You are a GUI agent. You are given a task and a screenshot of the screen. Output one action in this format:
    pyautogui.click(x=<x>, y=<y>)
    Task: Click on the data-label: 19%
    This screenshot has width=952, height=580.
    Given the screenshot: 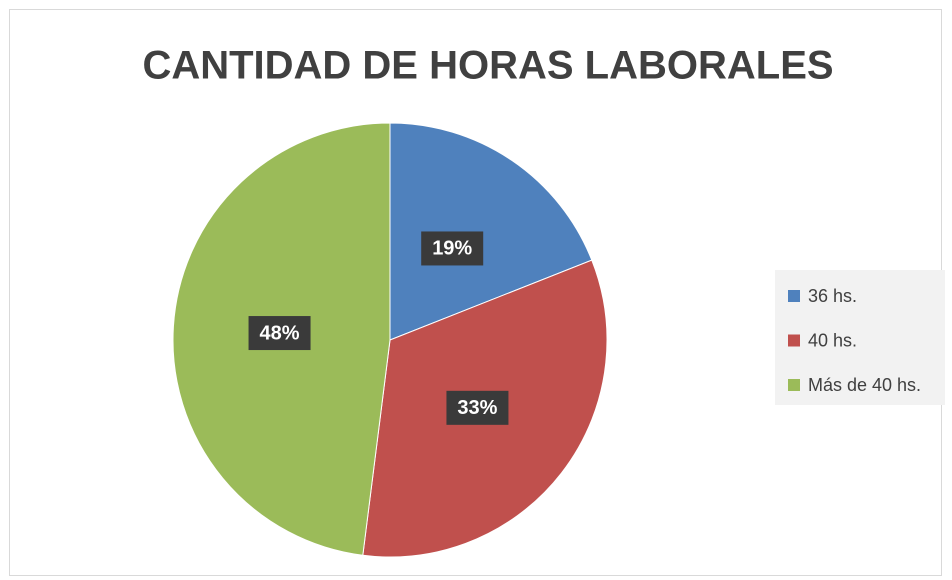 What is the action you would take?
    pyautogui.click(x=452, y=249)
    